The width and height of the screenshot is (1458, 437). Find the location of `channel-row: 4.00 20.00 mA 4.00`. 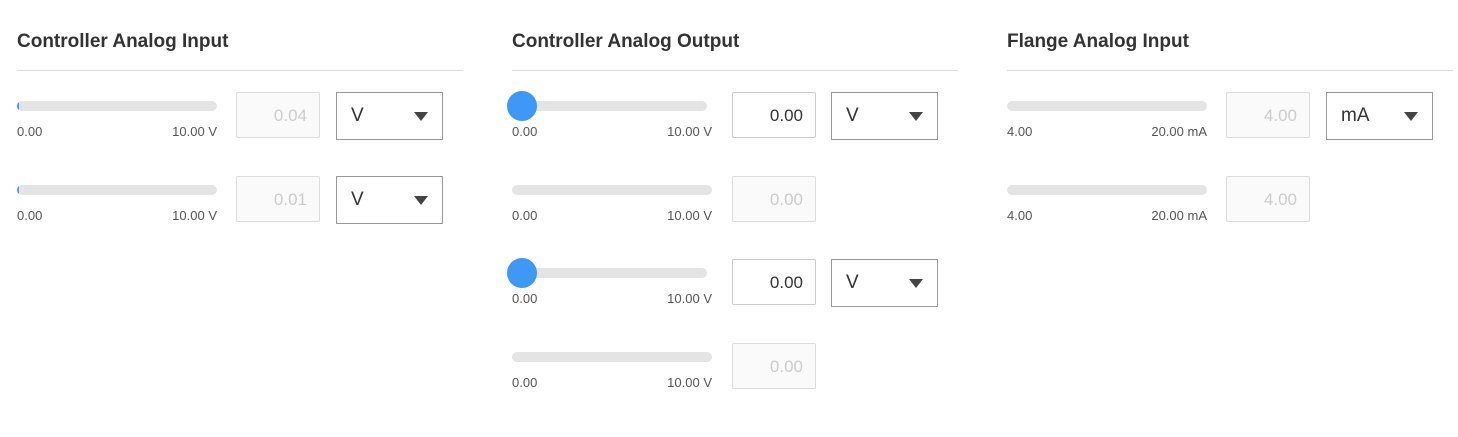

channel-row: 4.00 20.00 mA 4.00 is located at coordinates (1230, 200).